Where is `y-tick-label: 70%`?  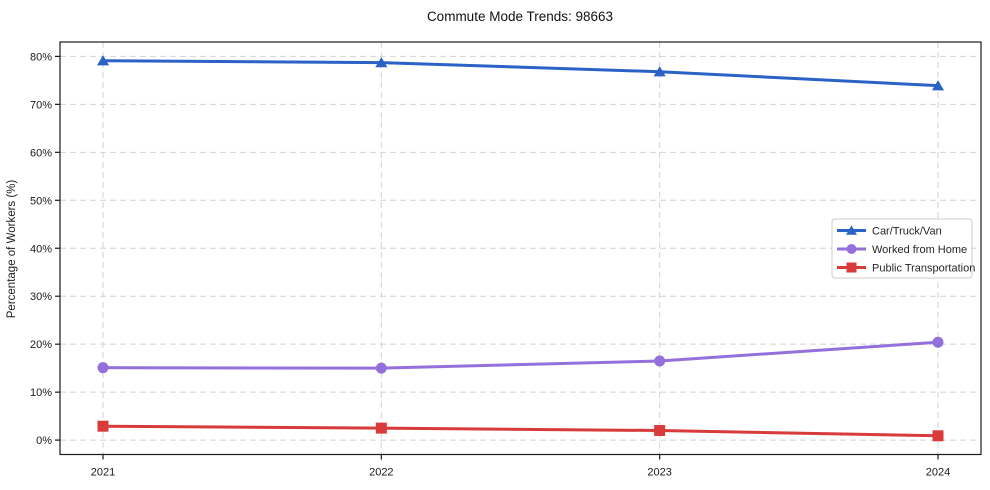
y-tick-label: 70% is located at coordinates (41, 105).